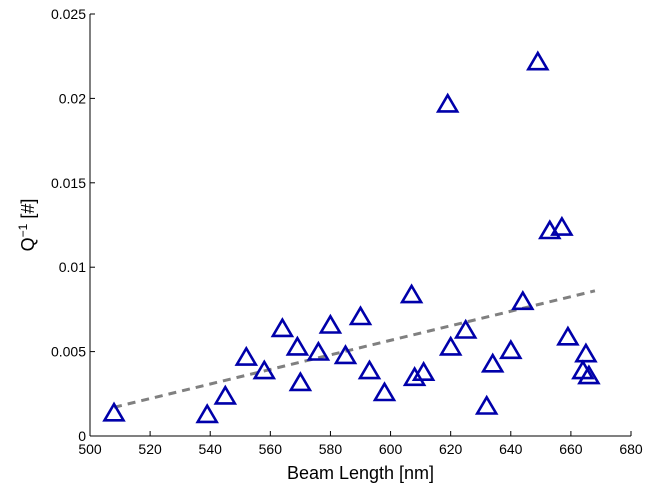 This screenshot has height=487, width=664. Describe the element at coordinates (571, 449) in the screenshot. I see `x-tick-label: 660` at that location.